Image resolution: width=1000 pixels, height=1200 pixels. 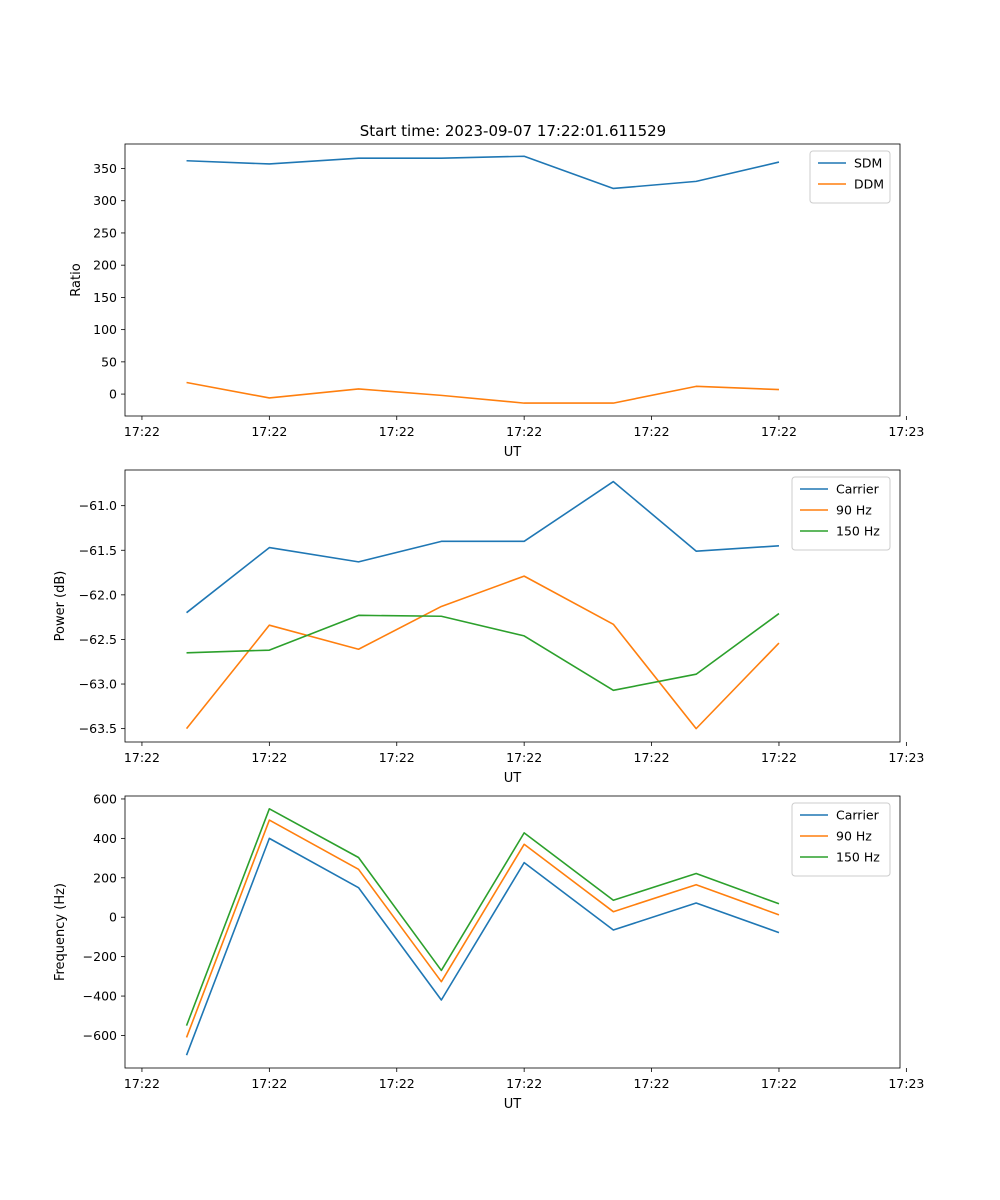 What do you see at coordinates (60, 932) in the screenshot?
I see `y-axis-label: Frequency (Hz)` at bounding box center [60, 932].